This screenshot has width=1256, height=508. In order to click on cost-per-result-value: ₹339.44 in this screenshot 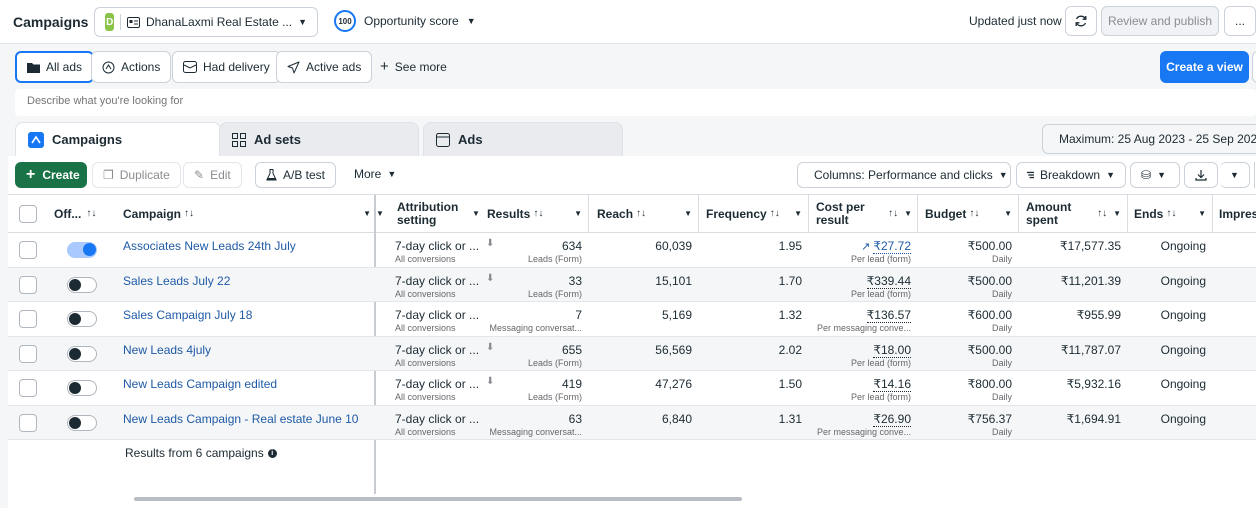, I will do `click(888, 281)`.